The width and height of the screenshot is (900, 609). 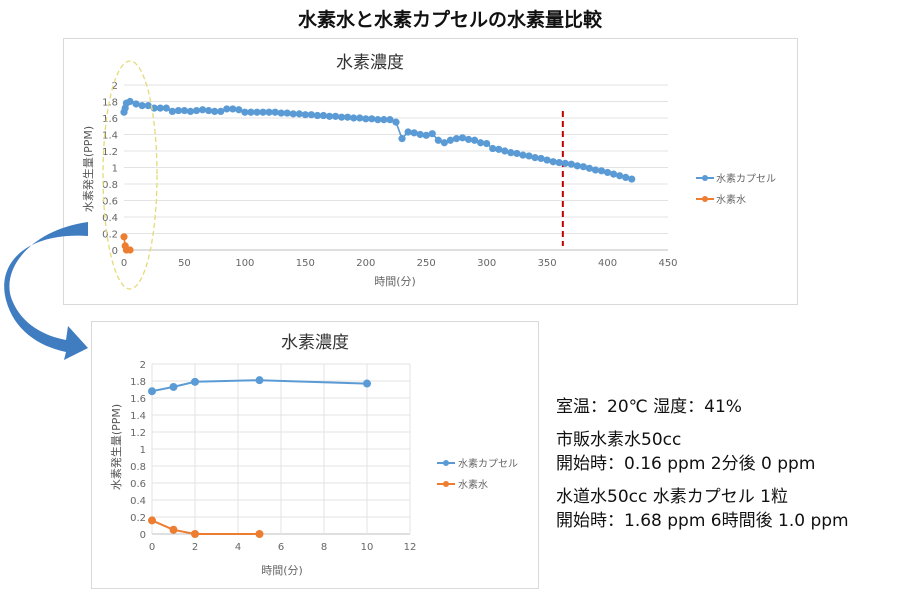 I want to click on x-tick-label: 400, so click(x=607, y=263).